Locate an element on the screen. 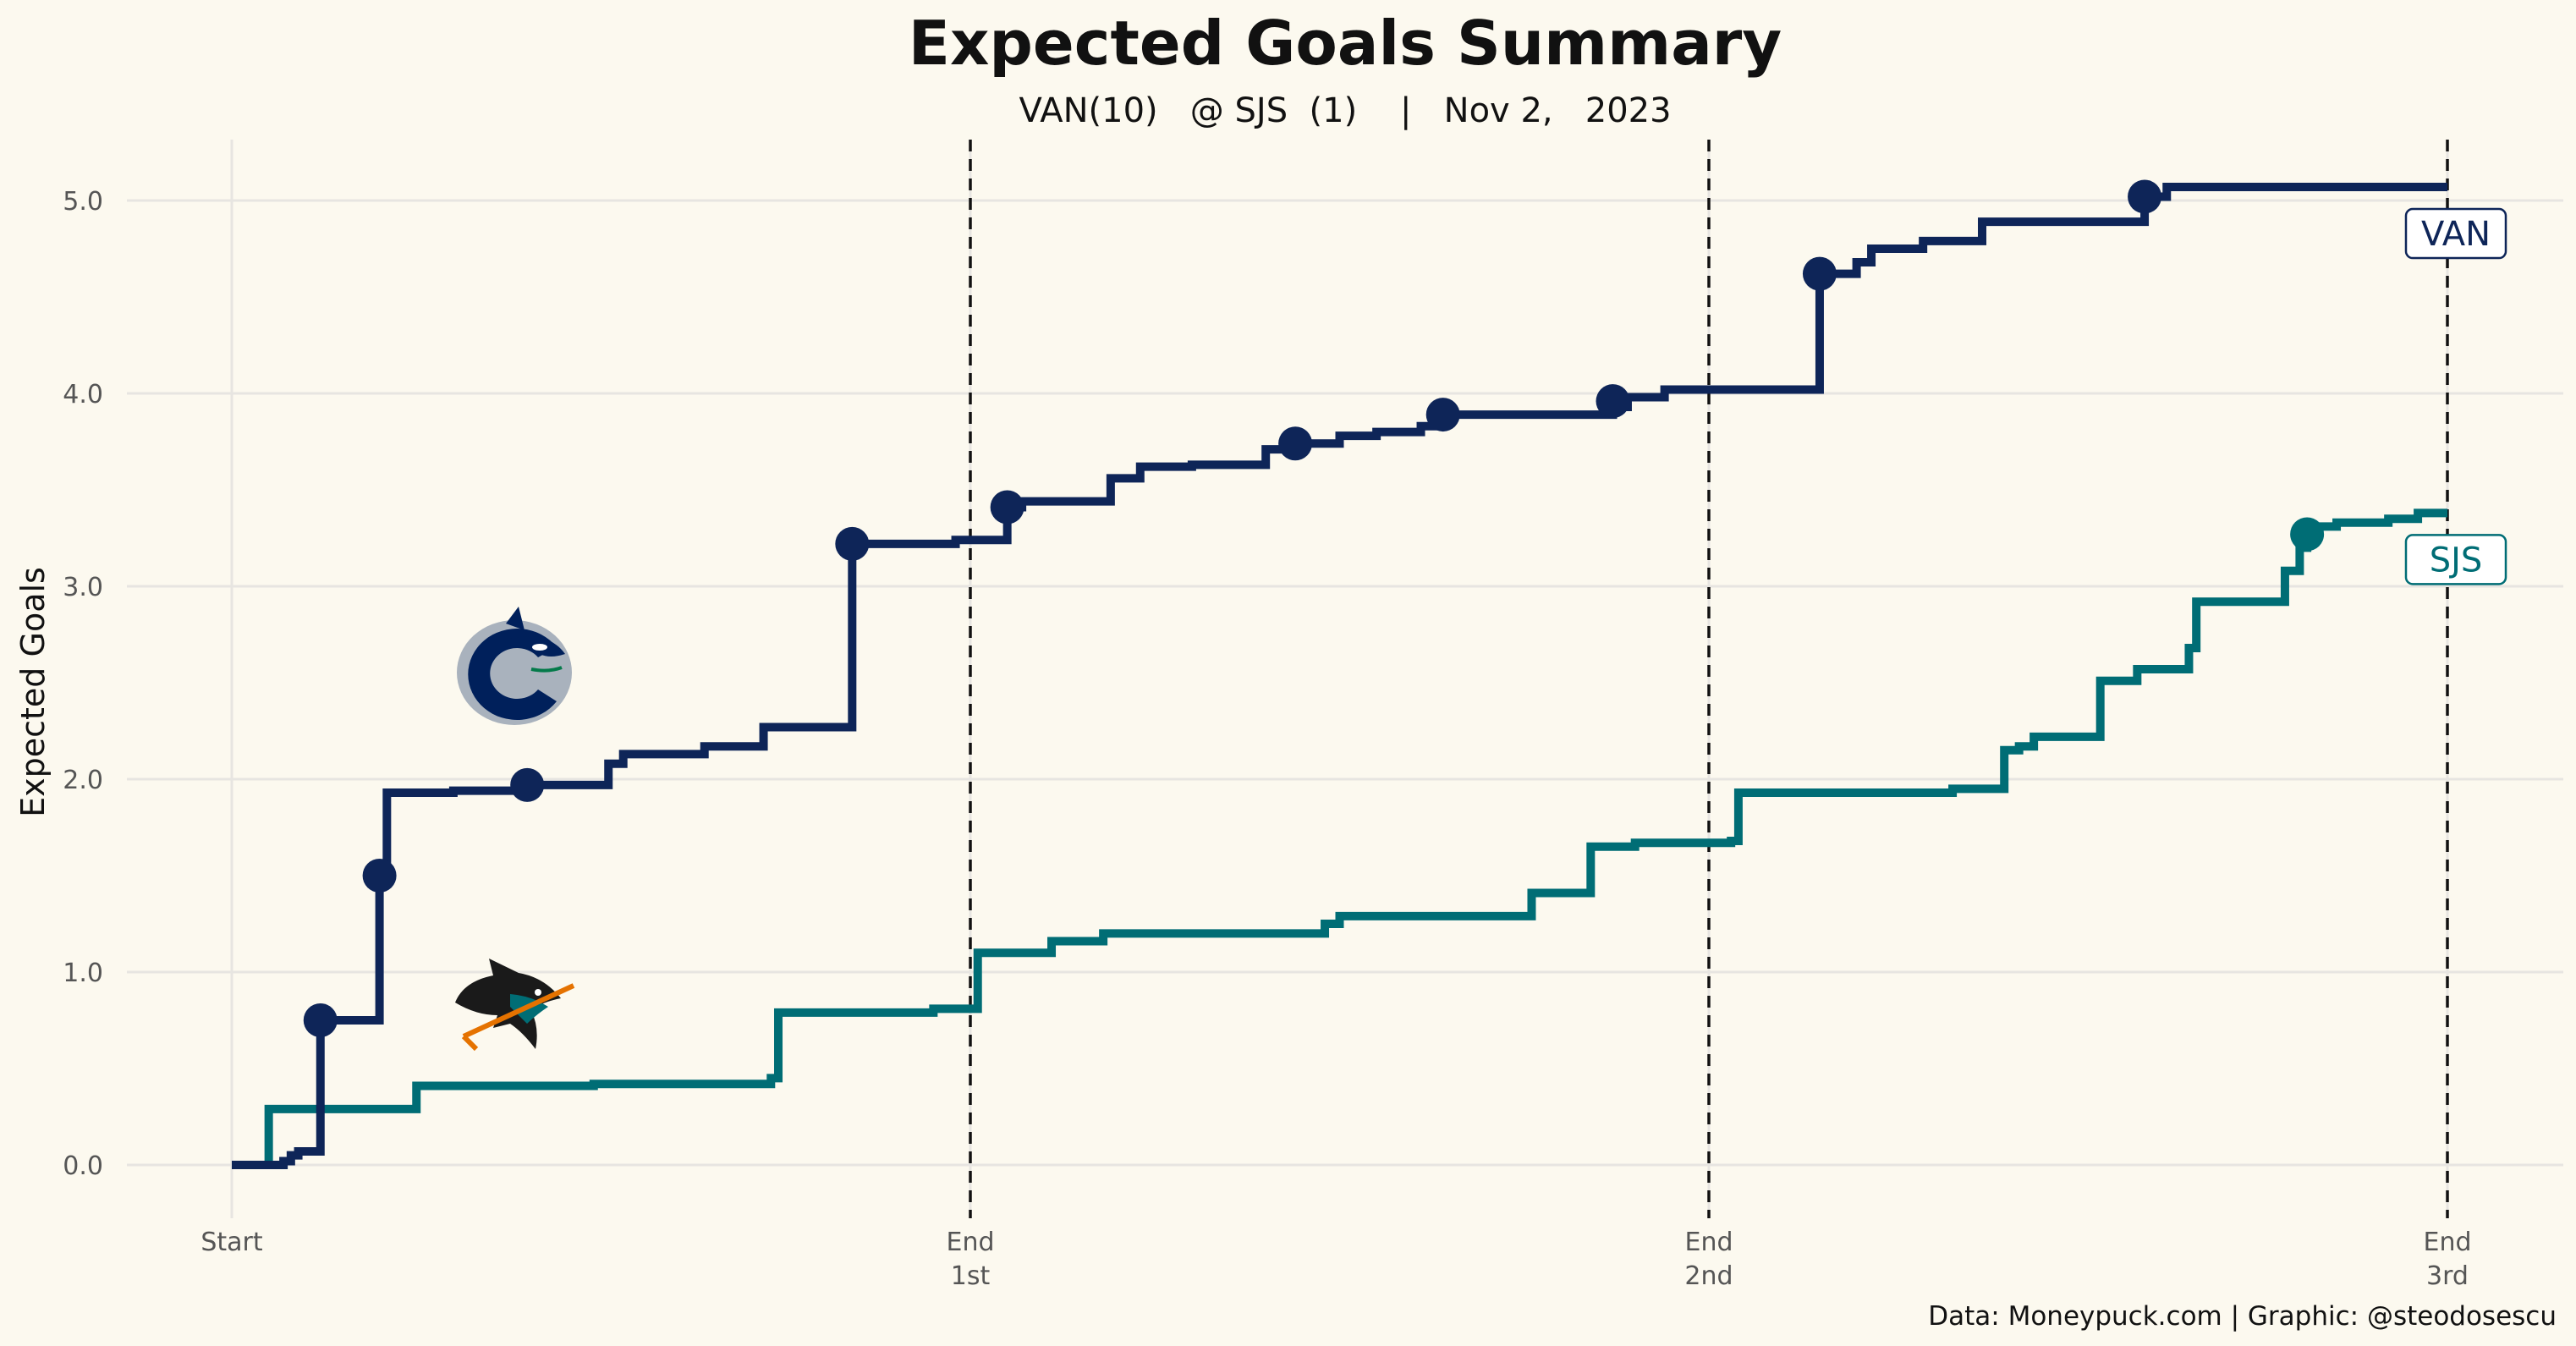 The height and width of the screenshot is (1346, 2576). x-tick-sublabel: 3rd is located at coordinates (2447, 1276).